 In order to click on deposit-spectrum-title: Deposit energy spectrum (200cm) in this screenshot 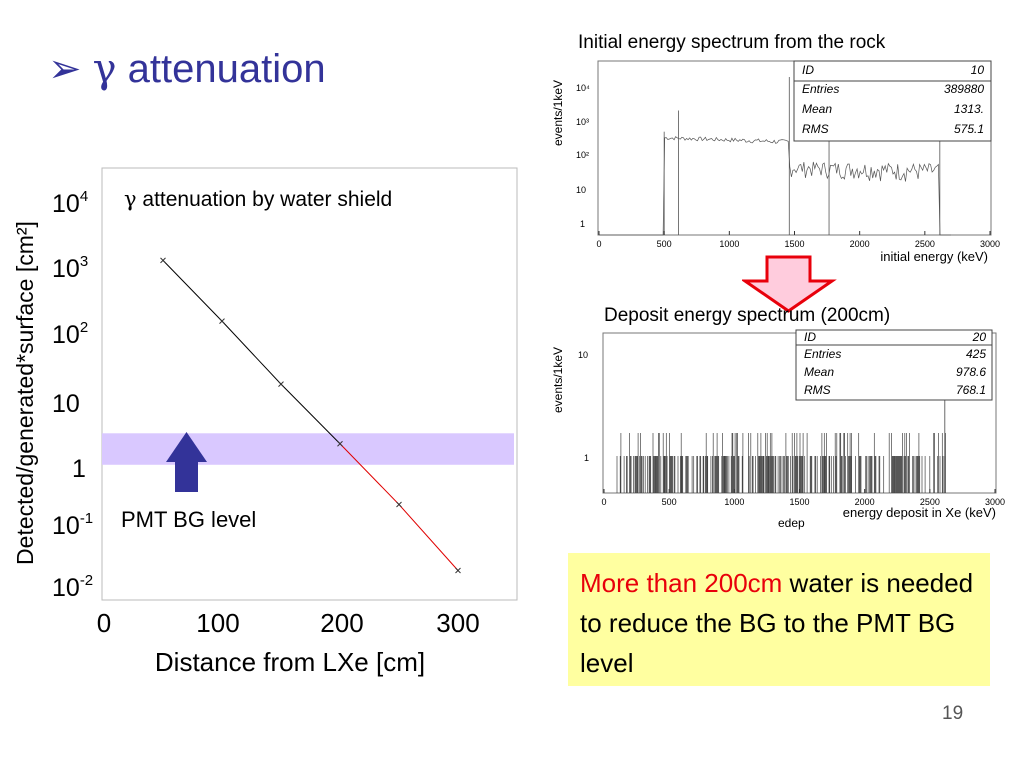, I will do `click(747, 315)`.